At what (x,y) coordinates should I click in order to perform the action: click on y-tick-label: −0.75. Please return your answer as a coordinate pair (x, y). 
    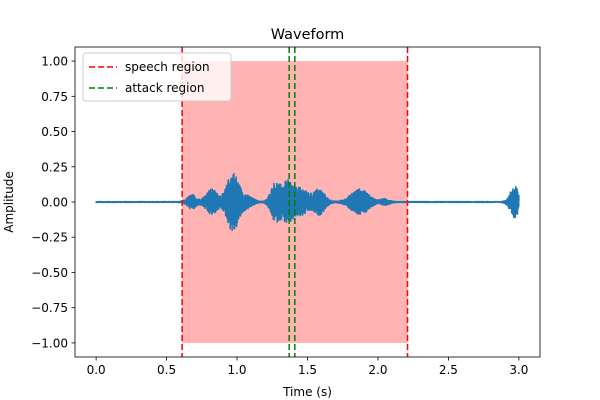
    Looking at the image, I should click on (49, 308).